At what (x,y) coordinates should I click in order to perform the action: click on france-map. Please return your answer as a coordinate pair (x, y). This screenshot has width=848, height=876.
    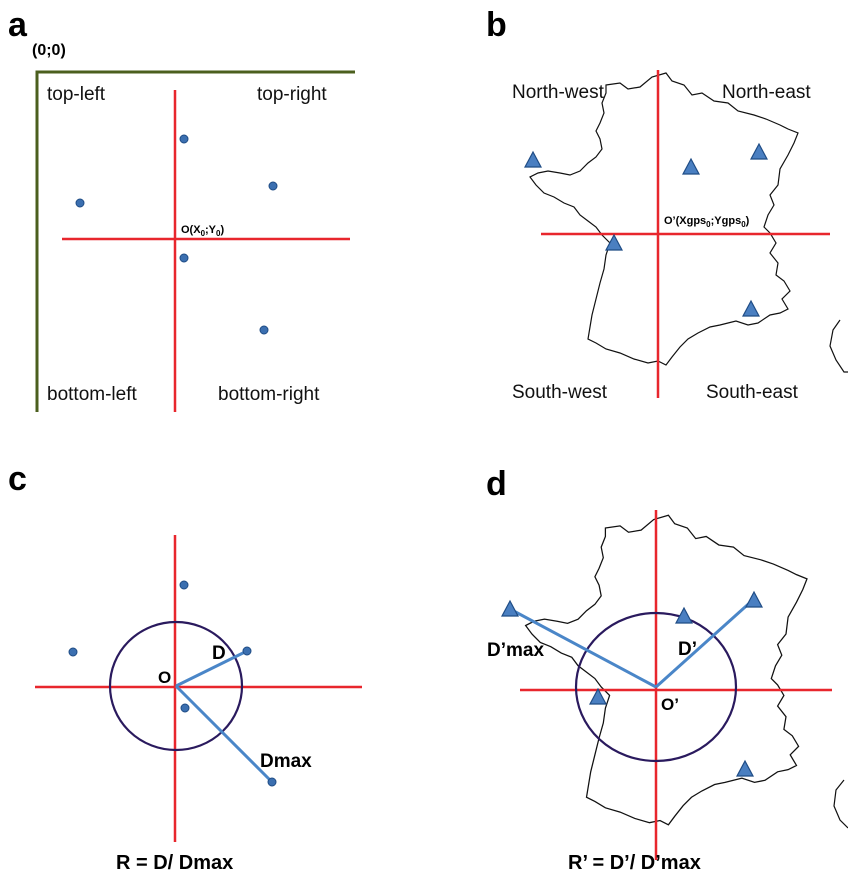
    Looking at the image, I should click on (666, 670).